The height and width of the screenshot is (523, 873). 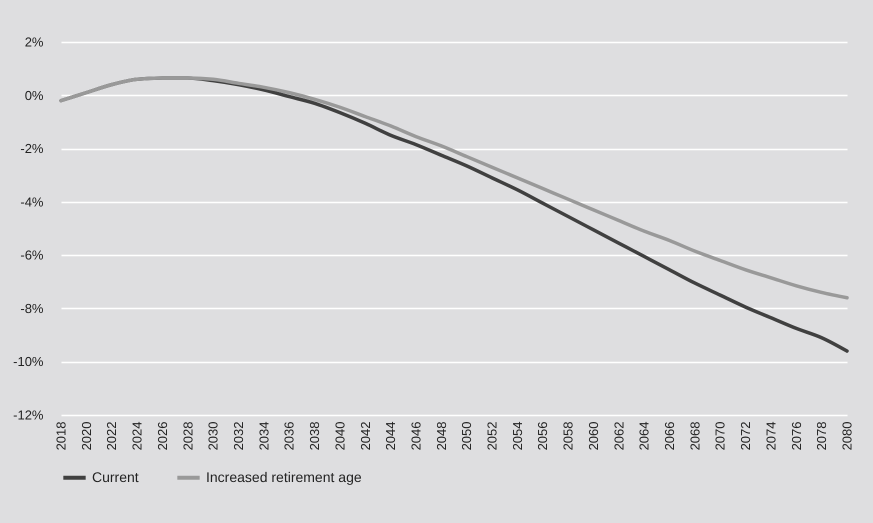 What do you see at coordinates (61, 436) in the screenshot?
I see `x-tick-label: 2018` at bounding box center [61, 436].